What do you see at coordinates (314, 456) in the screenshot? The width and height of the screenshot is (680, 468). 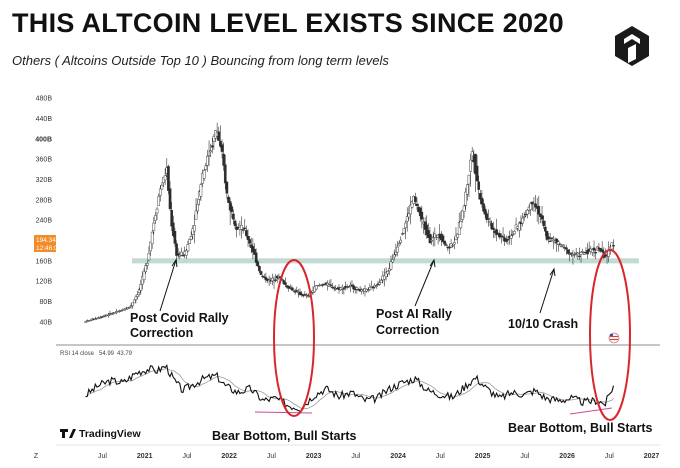 I see `x-tick-label: 2023` at bounding box center [314, 456].